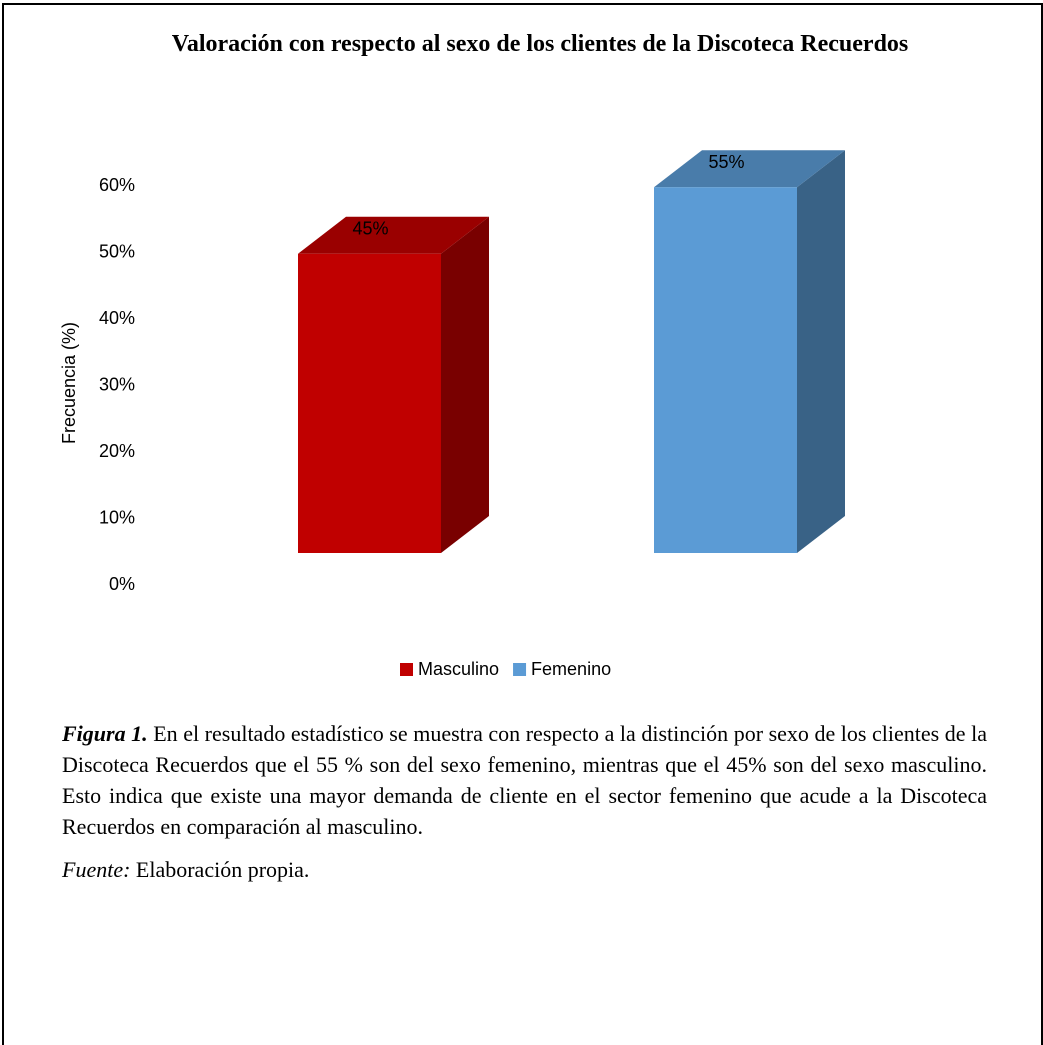 The width and height of the screenshot is (1043, 1045). Describe the element at coordinates (117, 251) in the screenshot. I see `y-tick-label: 50%` at that location.